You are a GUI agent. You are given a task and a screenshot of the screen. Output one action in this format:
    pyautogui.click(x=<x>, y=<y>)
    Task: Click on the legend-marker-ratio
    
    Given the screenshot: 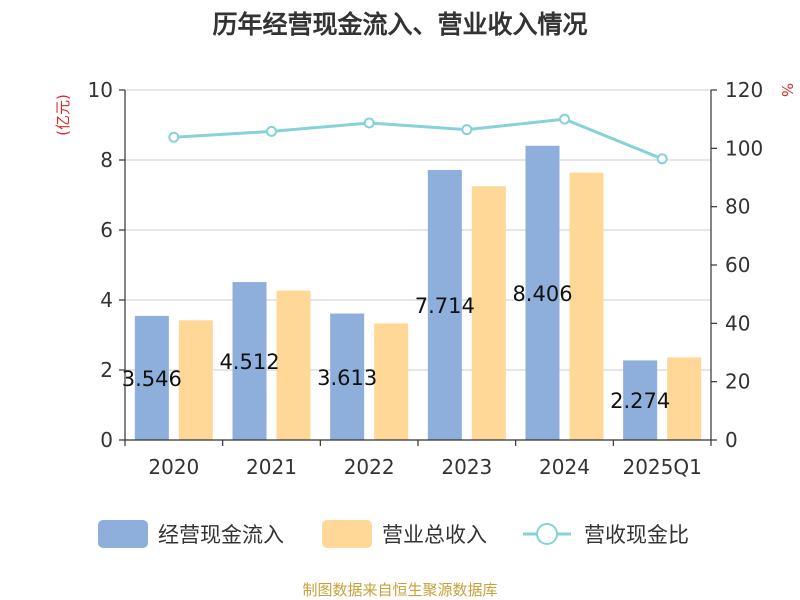 What is the action you would take?
    pyautogui.click(x=547, y=534)
    